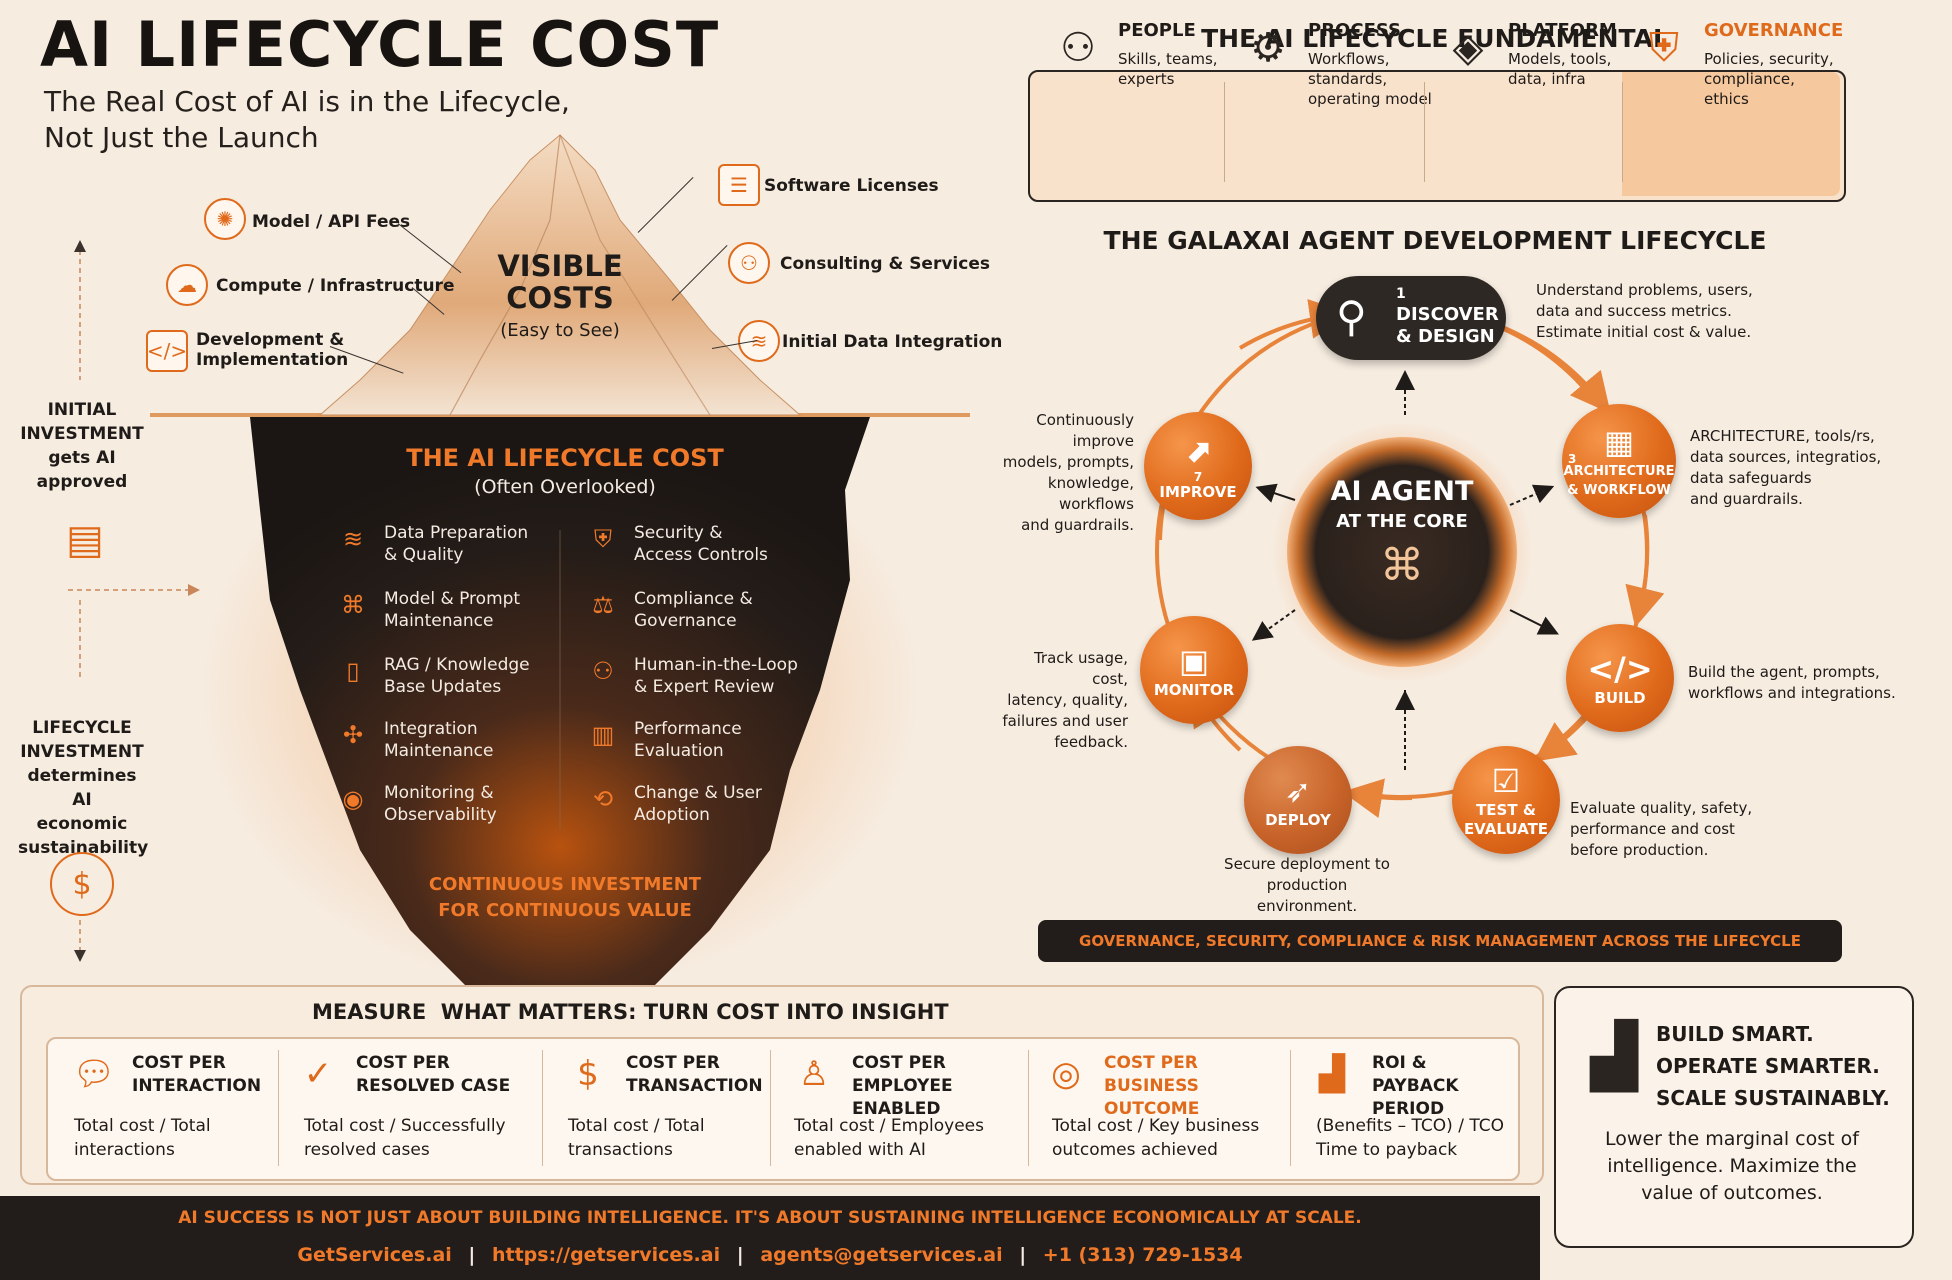  What do you see at coordinates (1562, 30) in the screenshot?
I see `fund-title: PLATFORM` at bounding box center [1562, 30].